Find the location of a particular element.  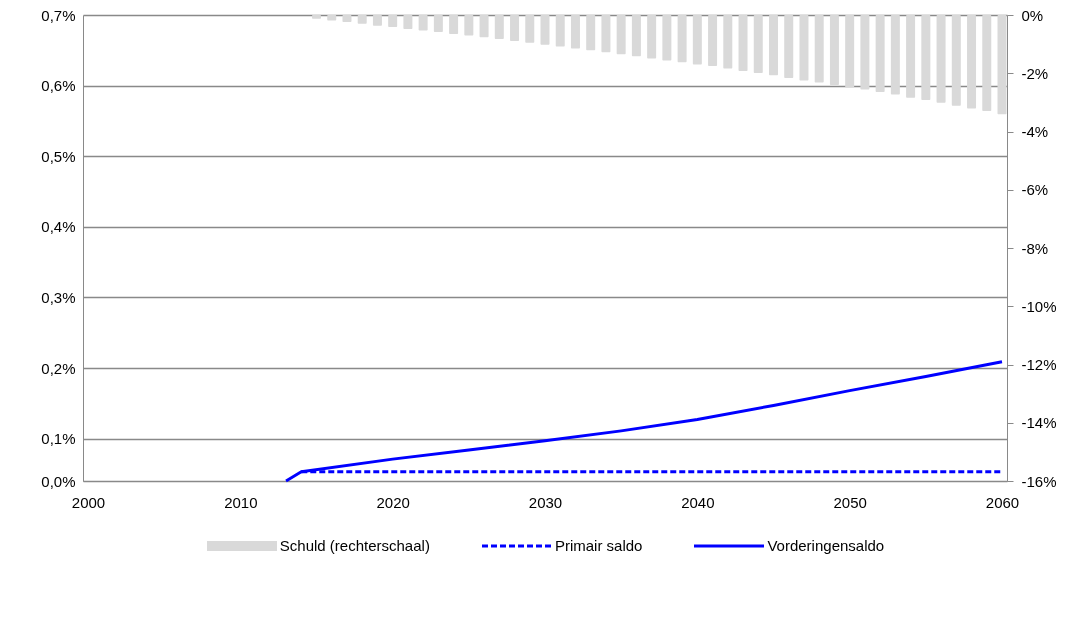

y2-tick-label: -10% is located at coordinates (1039, 306).